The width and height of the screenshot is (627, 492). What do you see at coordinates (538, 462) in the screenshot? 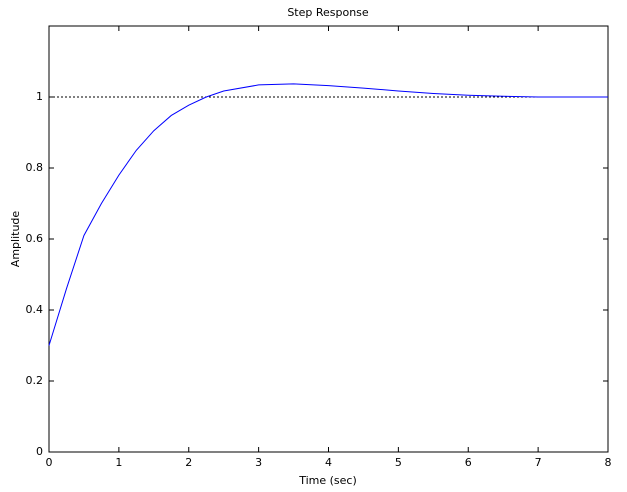
I see `x-tick-label: 7` at bounding box center [538, 462].